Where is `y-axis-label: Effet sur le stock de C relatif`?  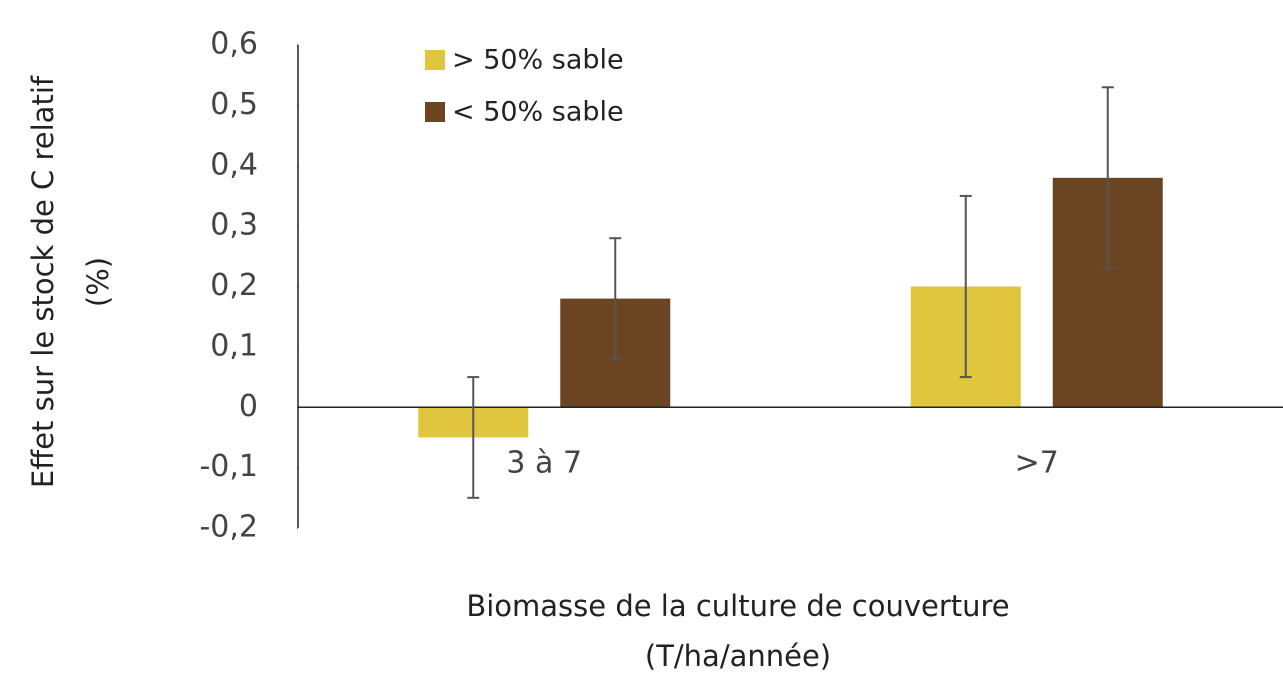 y-axis-label: Effet sur le stock de C relatif is located at coordinates (43, 281).